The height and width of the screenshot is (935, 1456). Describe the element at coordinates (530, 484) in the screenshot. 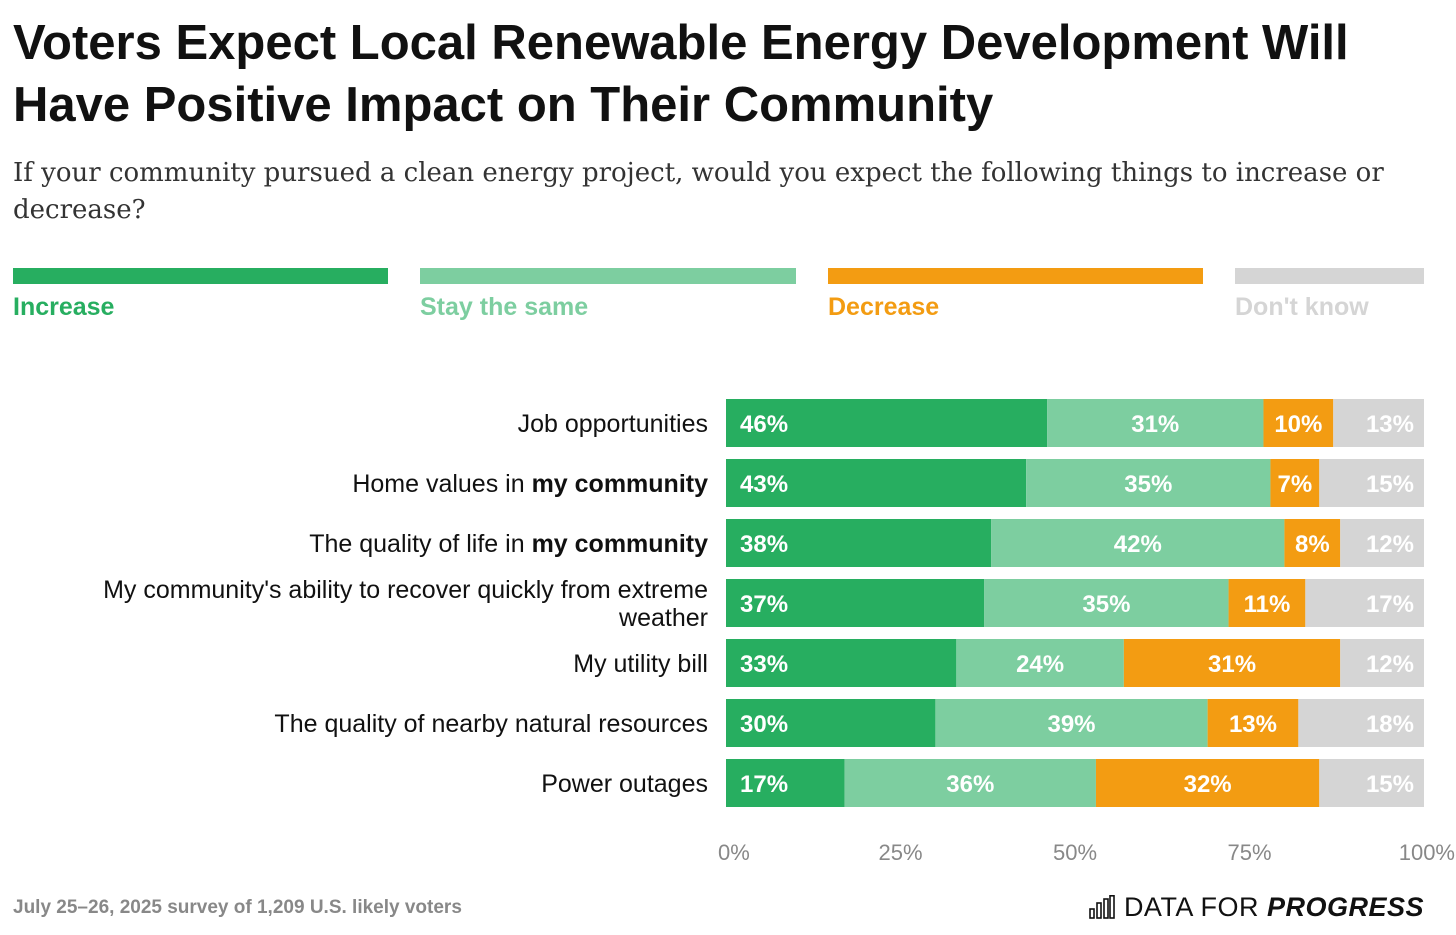

I see `category-label: Home values in my community` at that location.